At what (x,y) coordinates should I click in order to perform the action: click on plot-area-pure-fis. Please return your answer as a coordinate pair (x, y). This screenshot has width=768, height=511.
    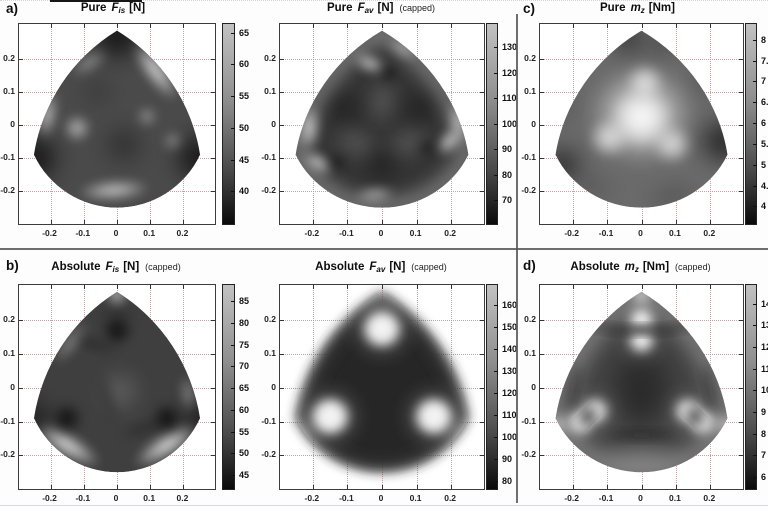
    Looking at the image, I should click on (117, 124).